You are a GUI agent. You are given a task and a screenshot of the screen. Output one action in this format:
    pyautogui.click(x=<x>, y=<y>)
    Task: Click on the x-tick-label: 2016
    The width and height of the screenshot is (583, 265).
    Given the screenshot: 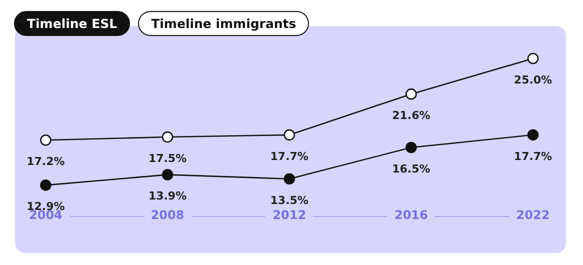 What is the action you would take?
    pyautogui.click(x=411, y=215)
    